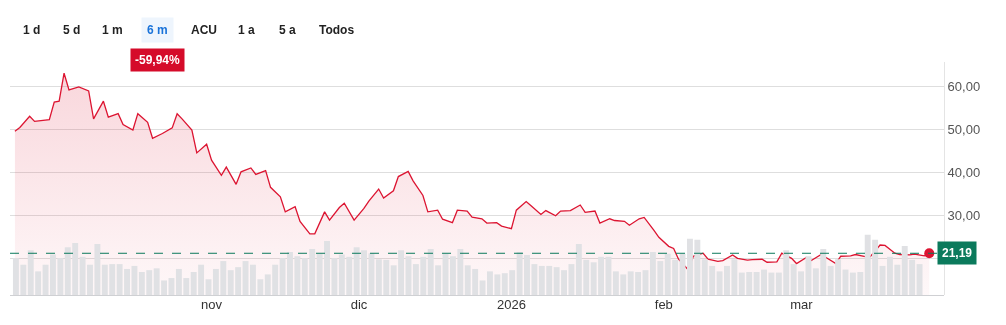 The width and height of the screenshot is (1006, 325). I want to click on text: 6 m, so click(157, 30).